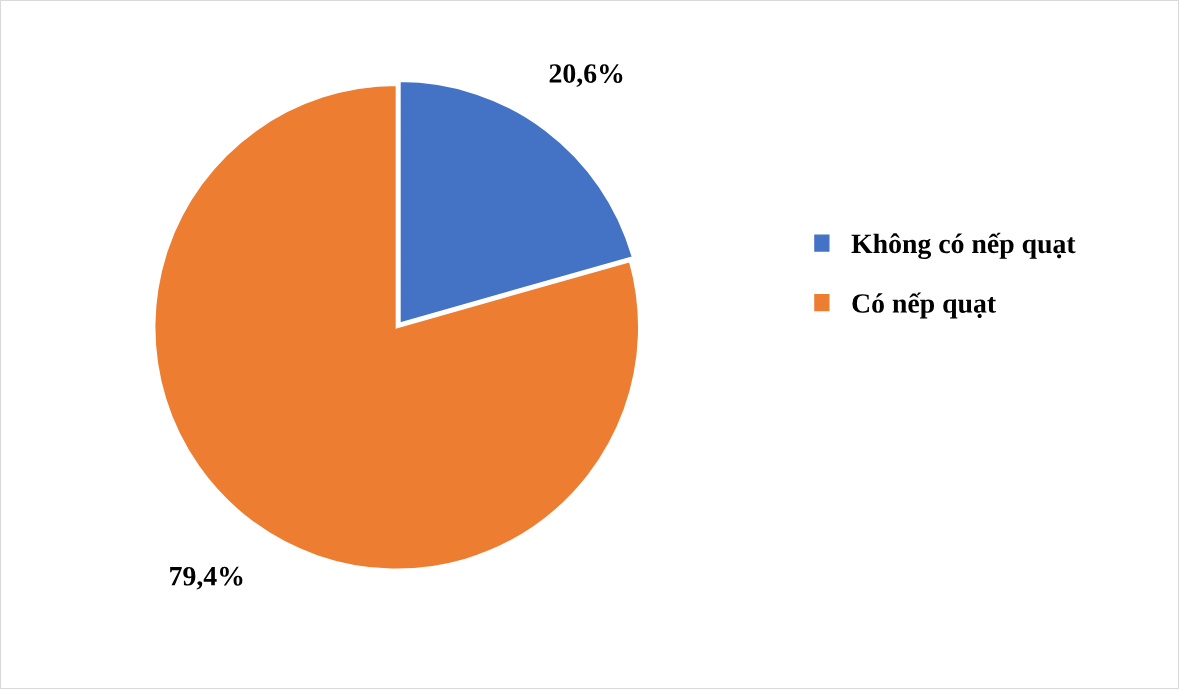  Describe the element at coordinates (963, 246) in the screenshot. I see `legend-label: Không có nếp quạt` at that location.